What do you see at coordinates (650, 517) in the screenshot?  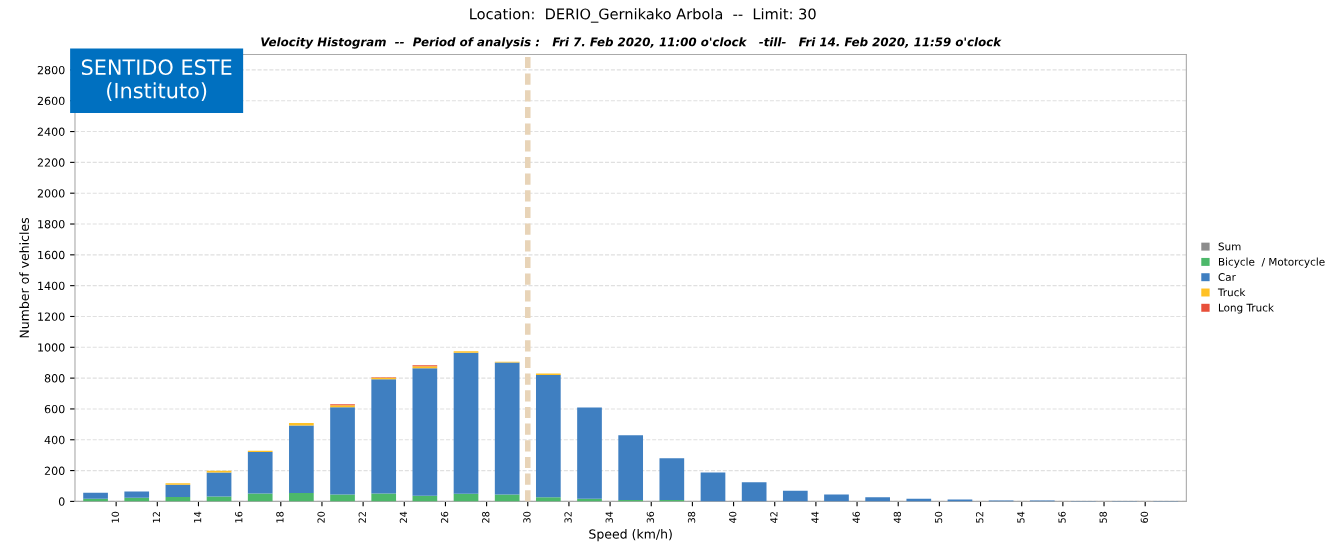 I see `x-tick-label: 36` at bounding box center [650, 517].